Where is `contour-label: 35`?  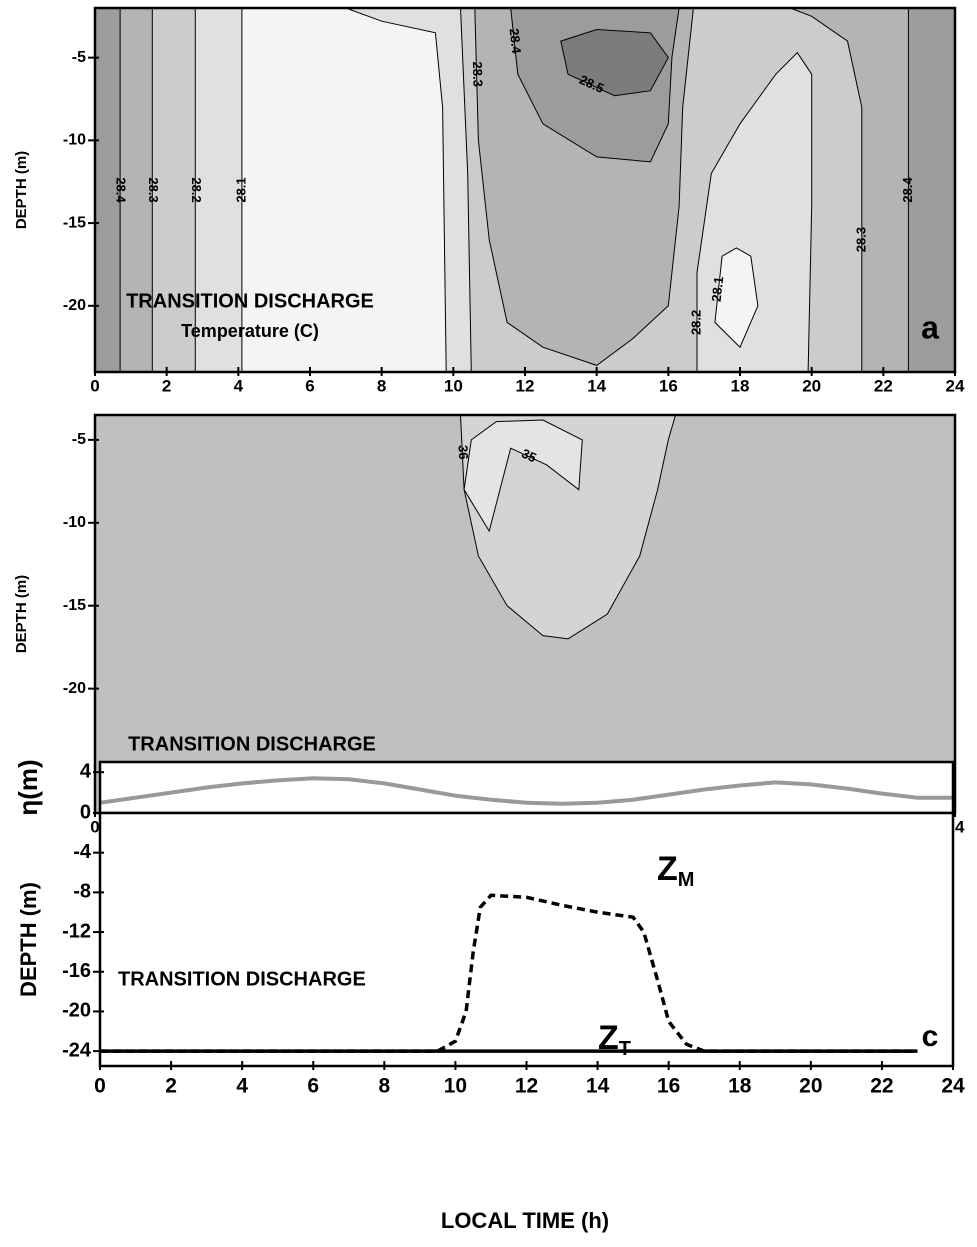 contour-label: 35 is located at coordinates (528, 456).